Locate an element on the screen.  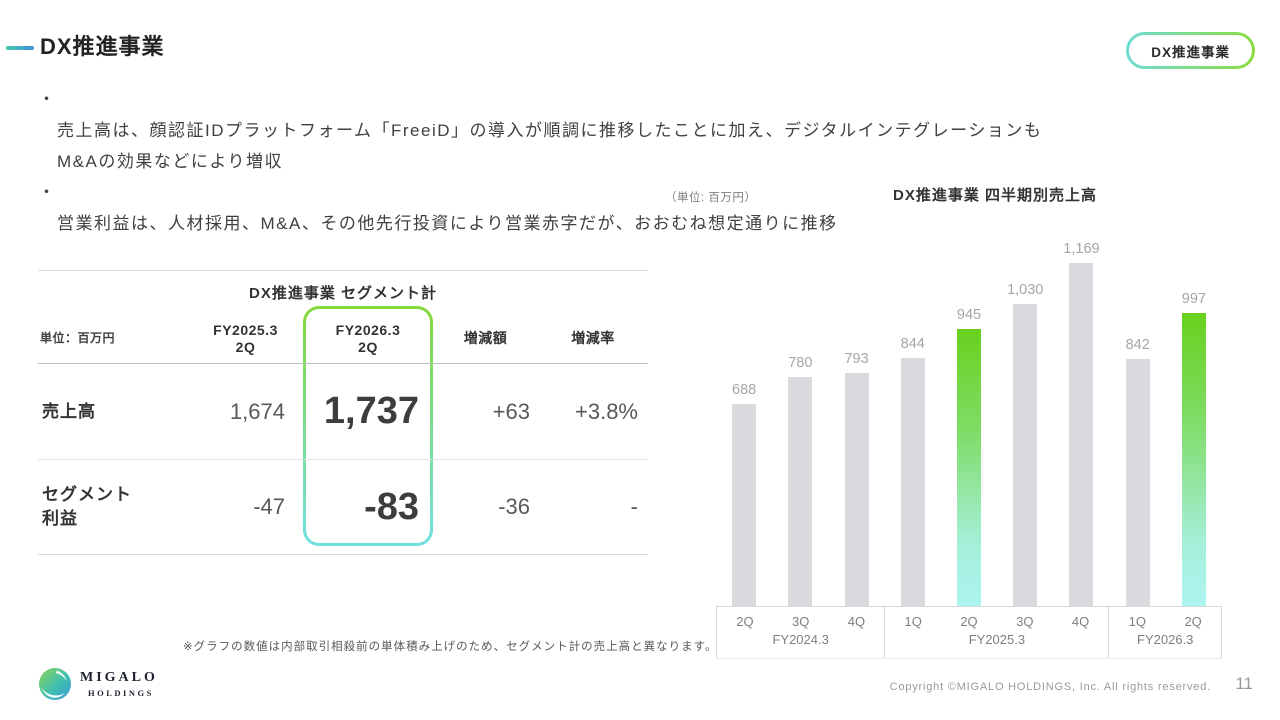
bar-slot: 780 is located at coordinates (800, 418).